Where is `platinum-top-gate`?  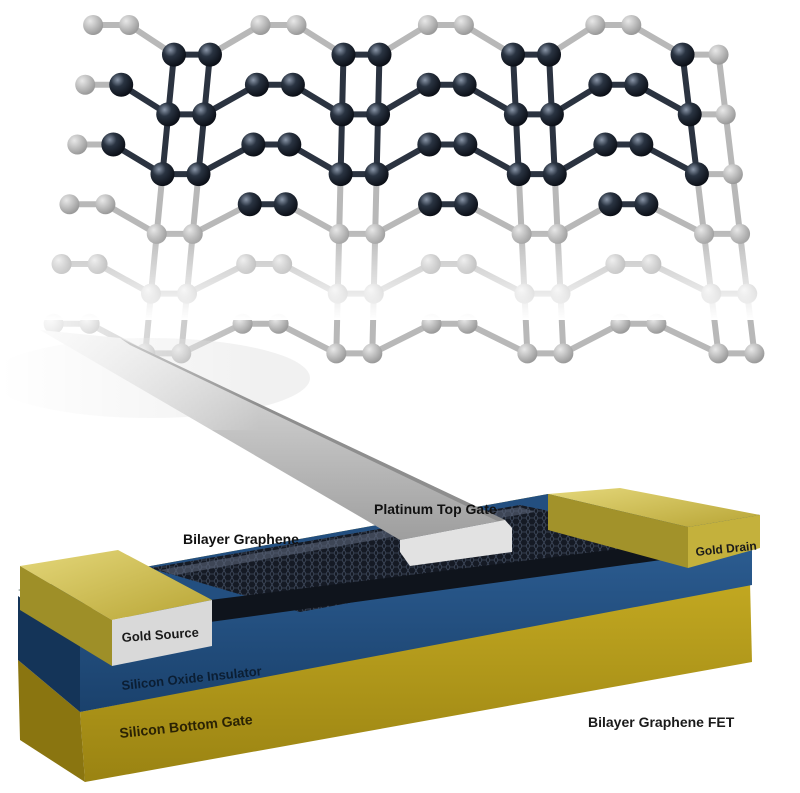
platinum-top-gate is located at coordinates (456, 543).